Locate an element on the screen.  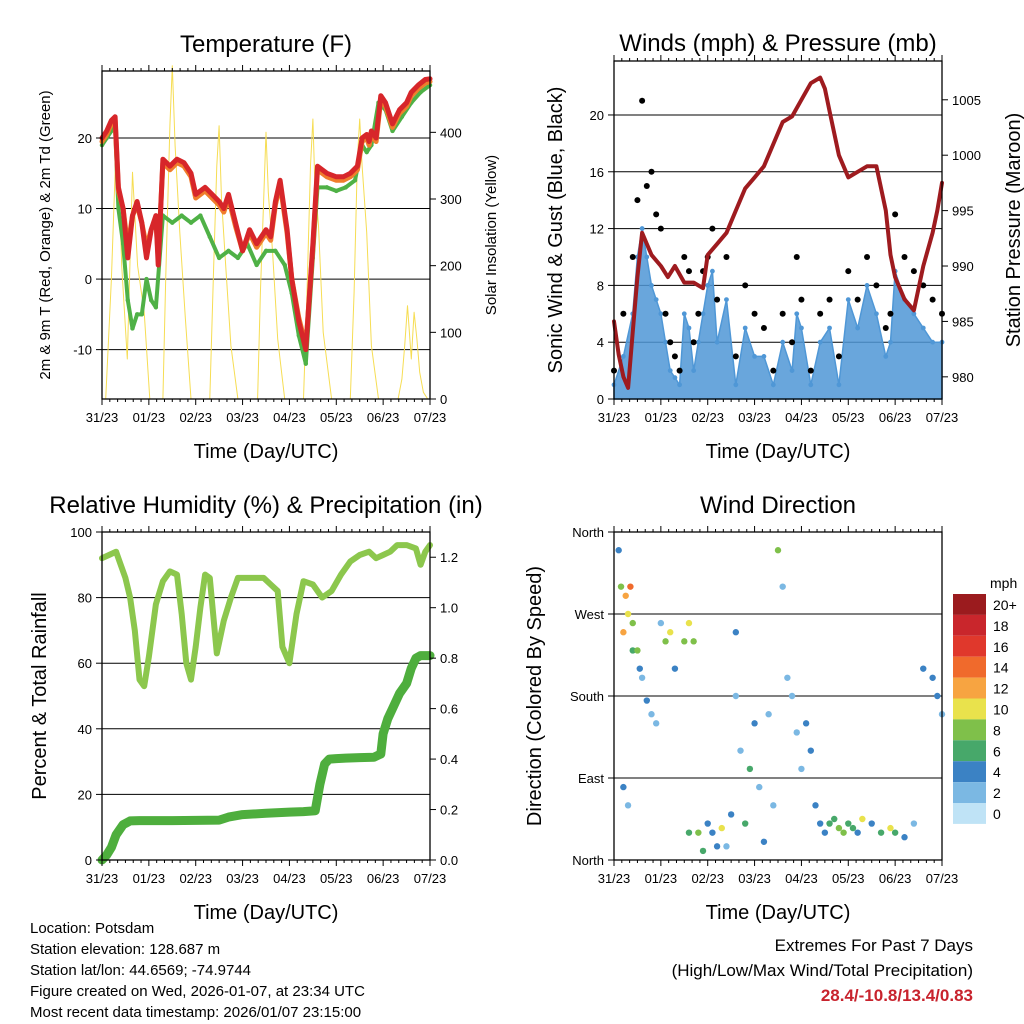
x-tick-label: 03/23 is located at coordinates (242, 417).